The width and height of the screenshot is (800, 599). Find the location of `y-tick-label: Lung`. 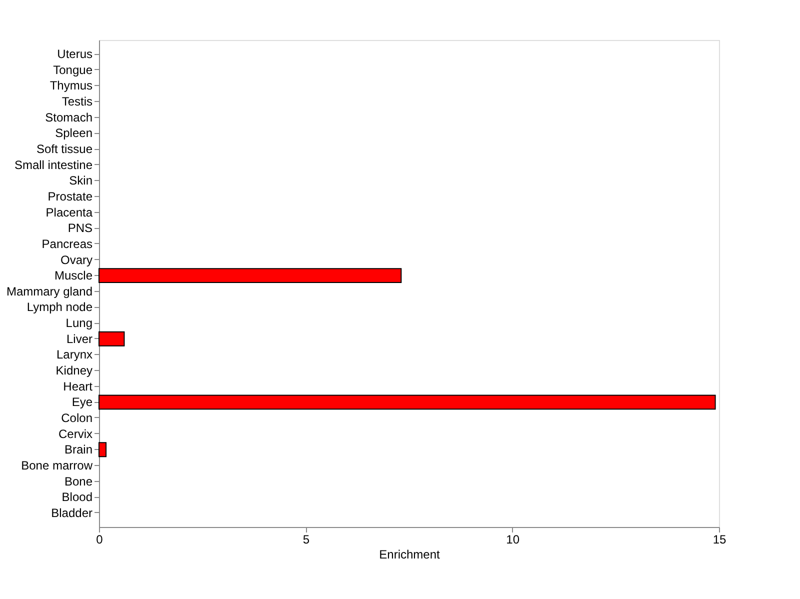

y-tick-label: Lung is located at coordinates (79, 323).